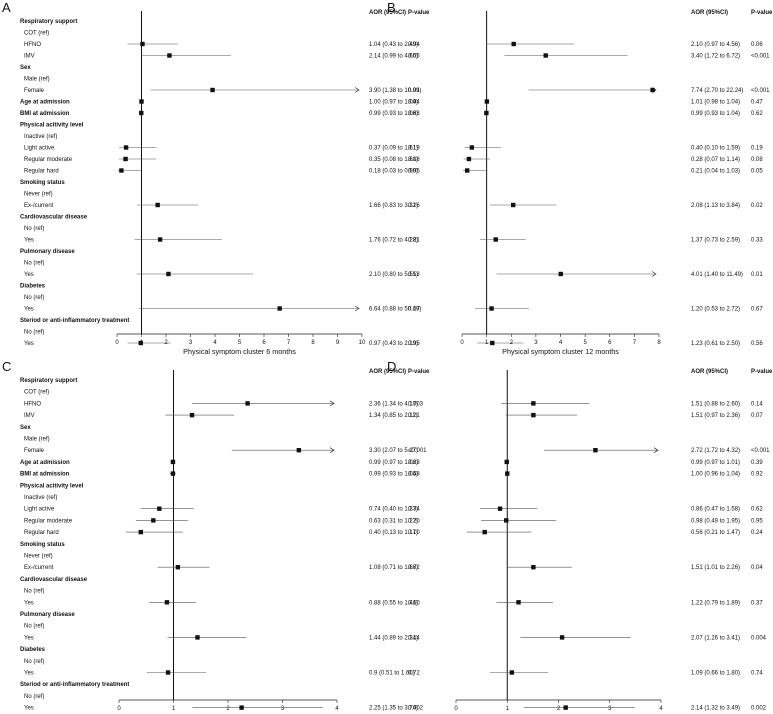  What do you see at coordinates (362, 343) in the screenshot?
I see `x-tick-label: 10` at bounding box center [362, 343].